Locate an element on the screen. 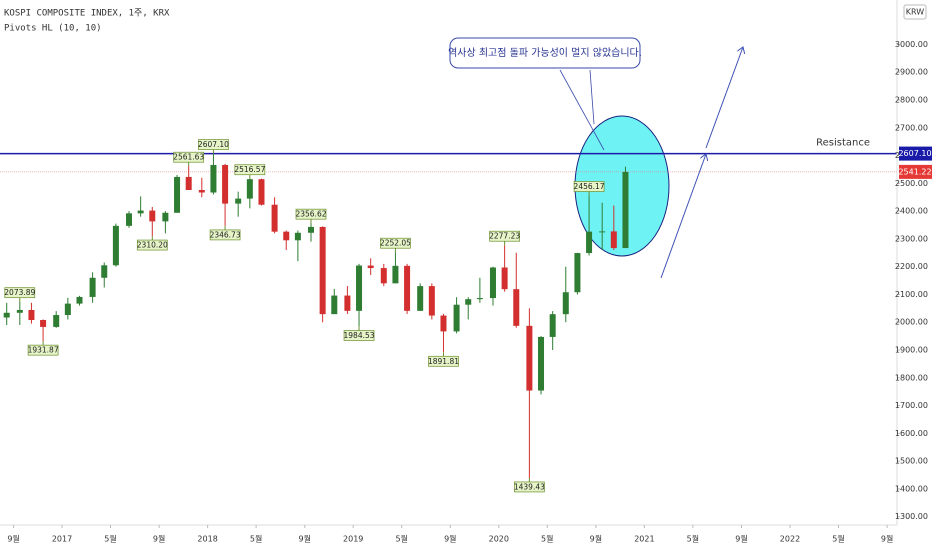  y-tick-label: 1700.00 is located at coordinates (911, 405).